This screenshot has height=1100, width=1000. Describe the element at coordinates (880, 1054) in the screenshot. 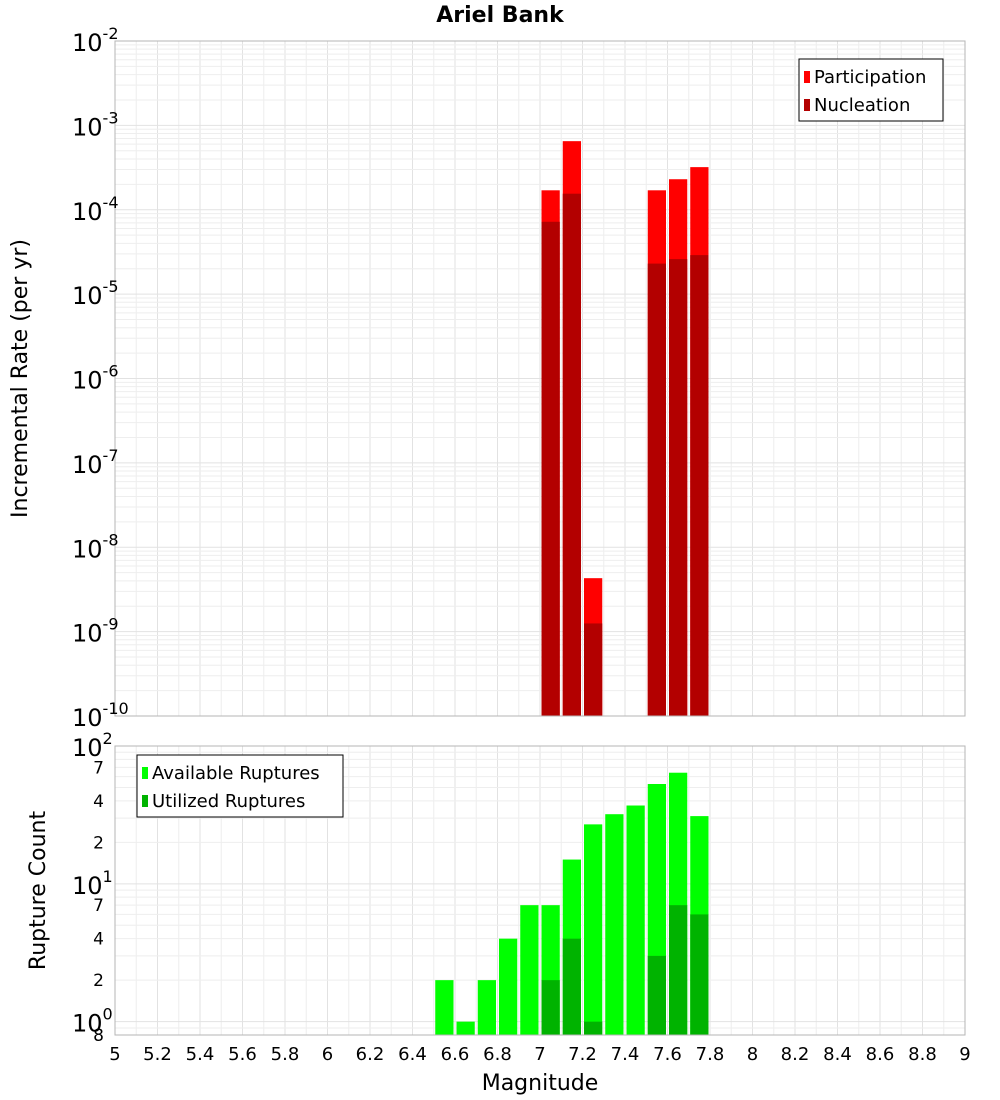

I see `x-tick-label: 8.6` at that location.